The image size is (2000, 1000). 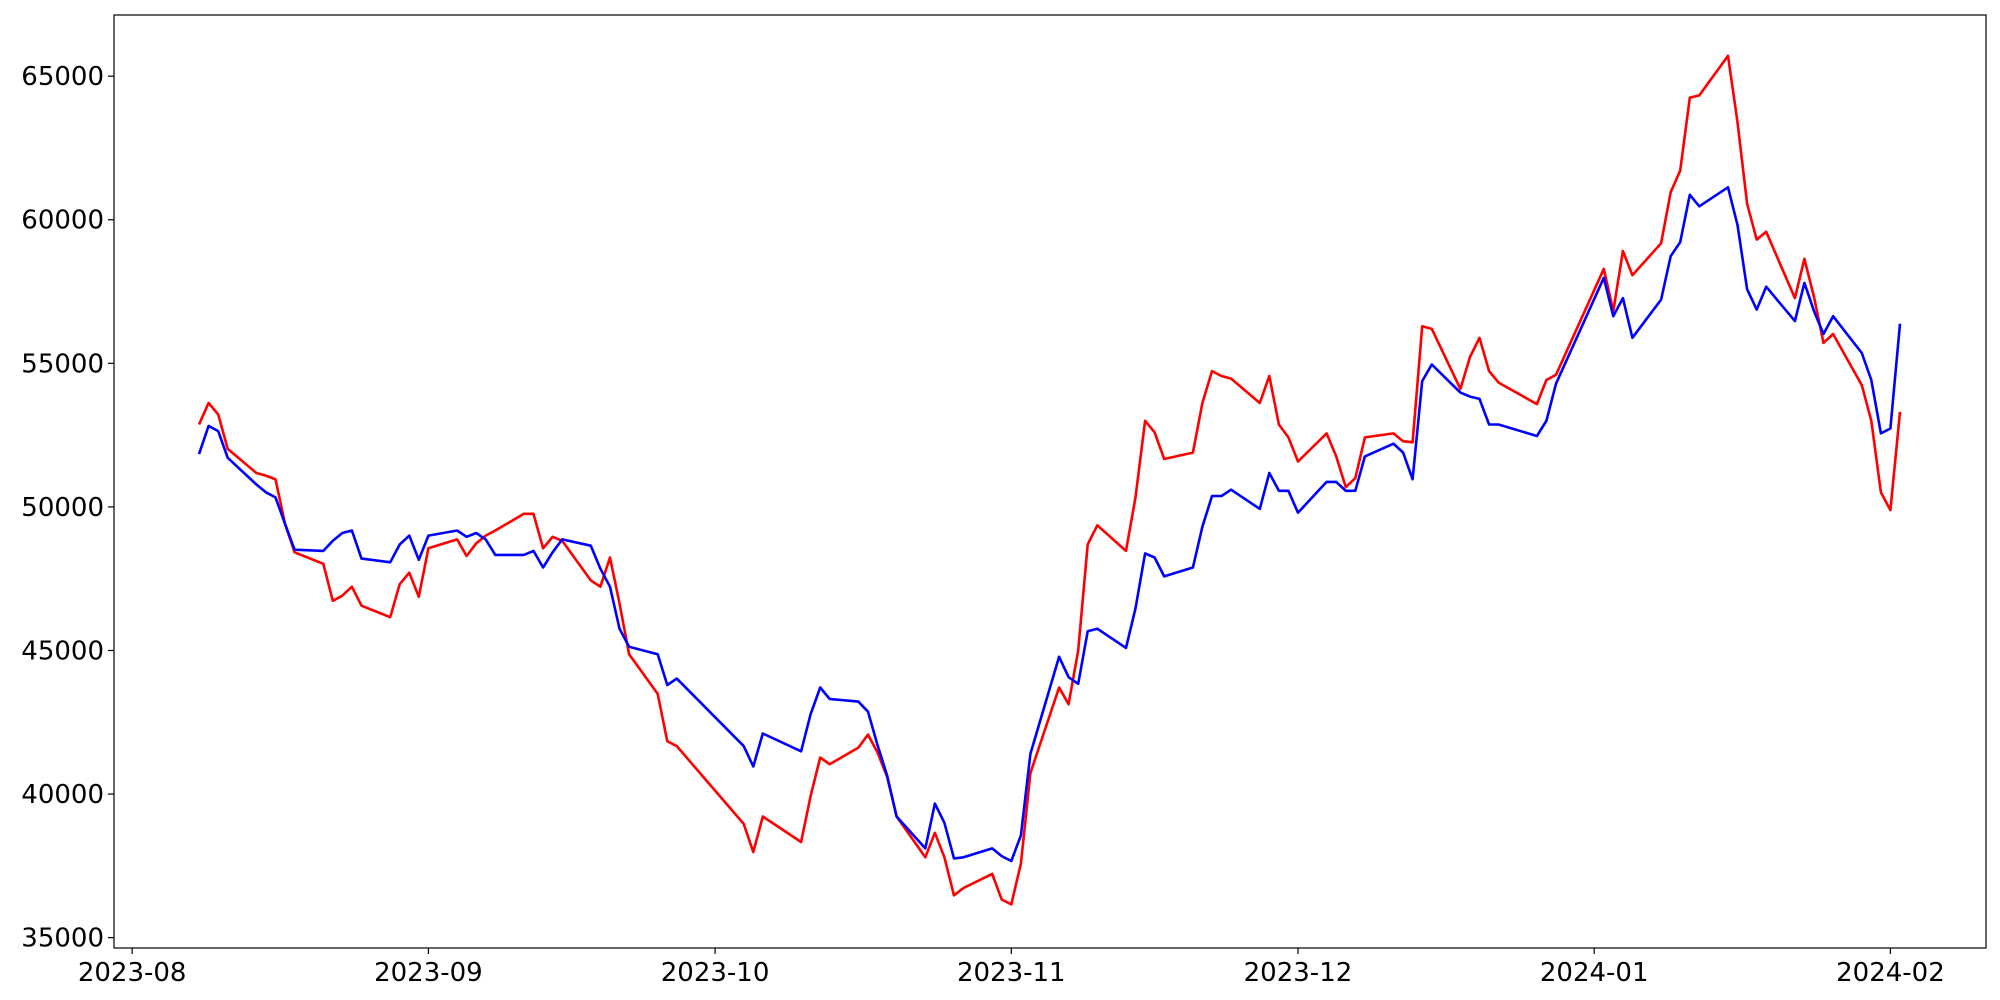 What do you see at coordinates (62, 651) in the screenshot?
I see `y-tick-label: 45000` at bounding box center [62, 651].